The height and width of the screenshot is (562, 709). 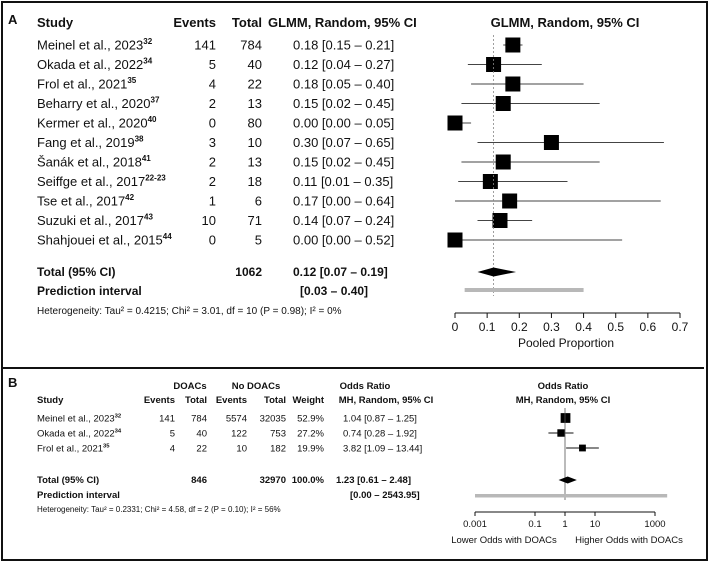 I want to click on b-header-total-1: Total, so click(x=196, y=400).